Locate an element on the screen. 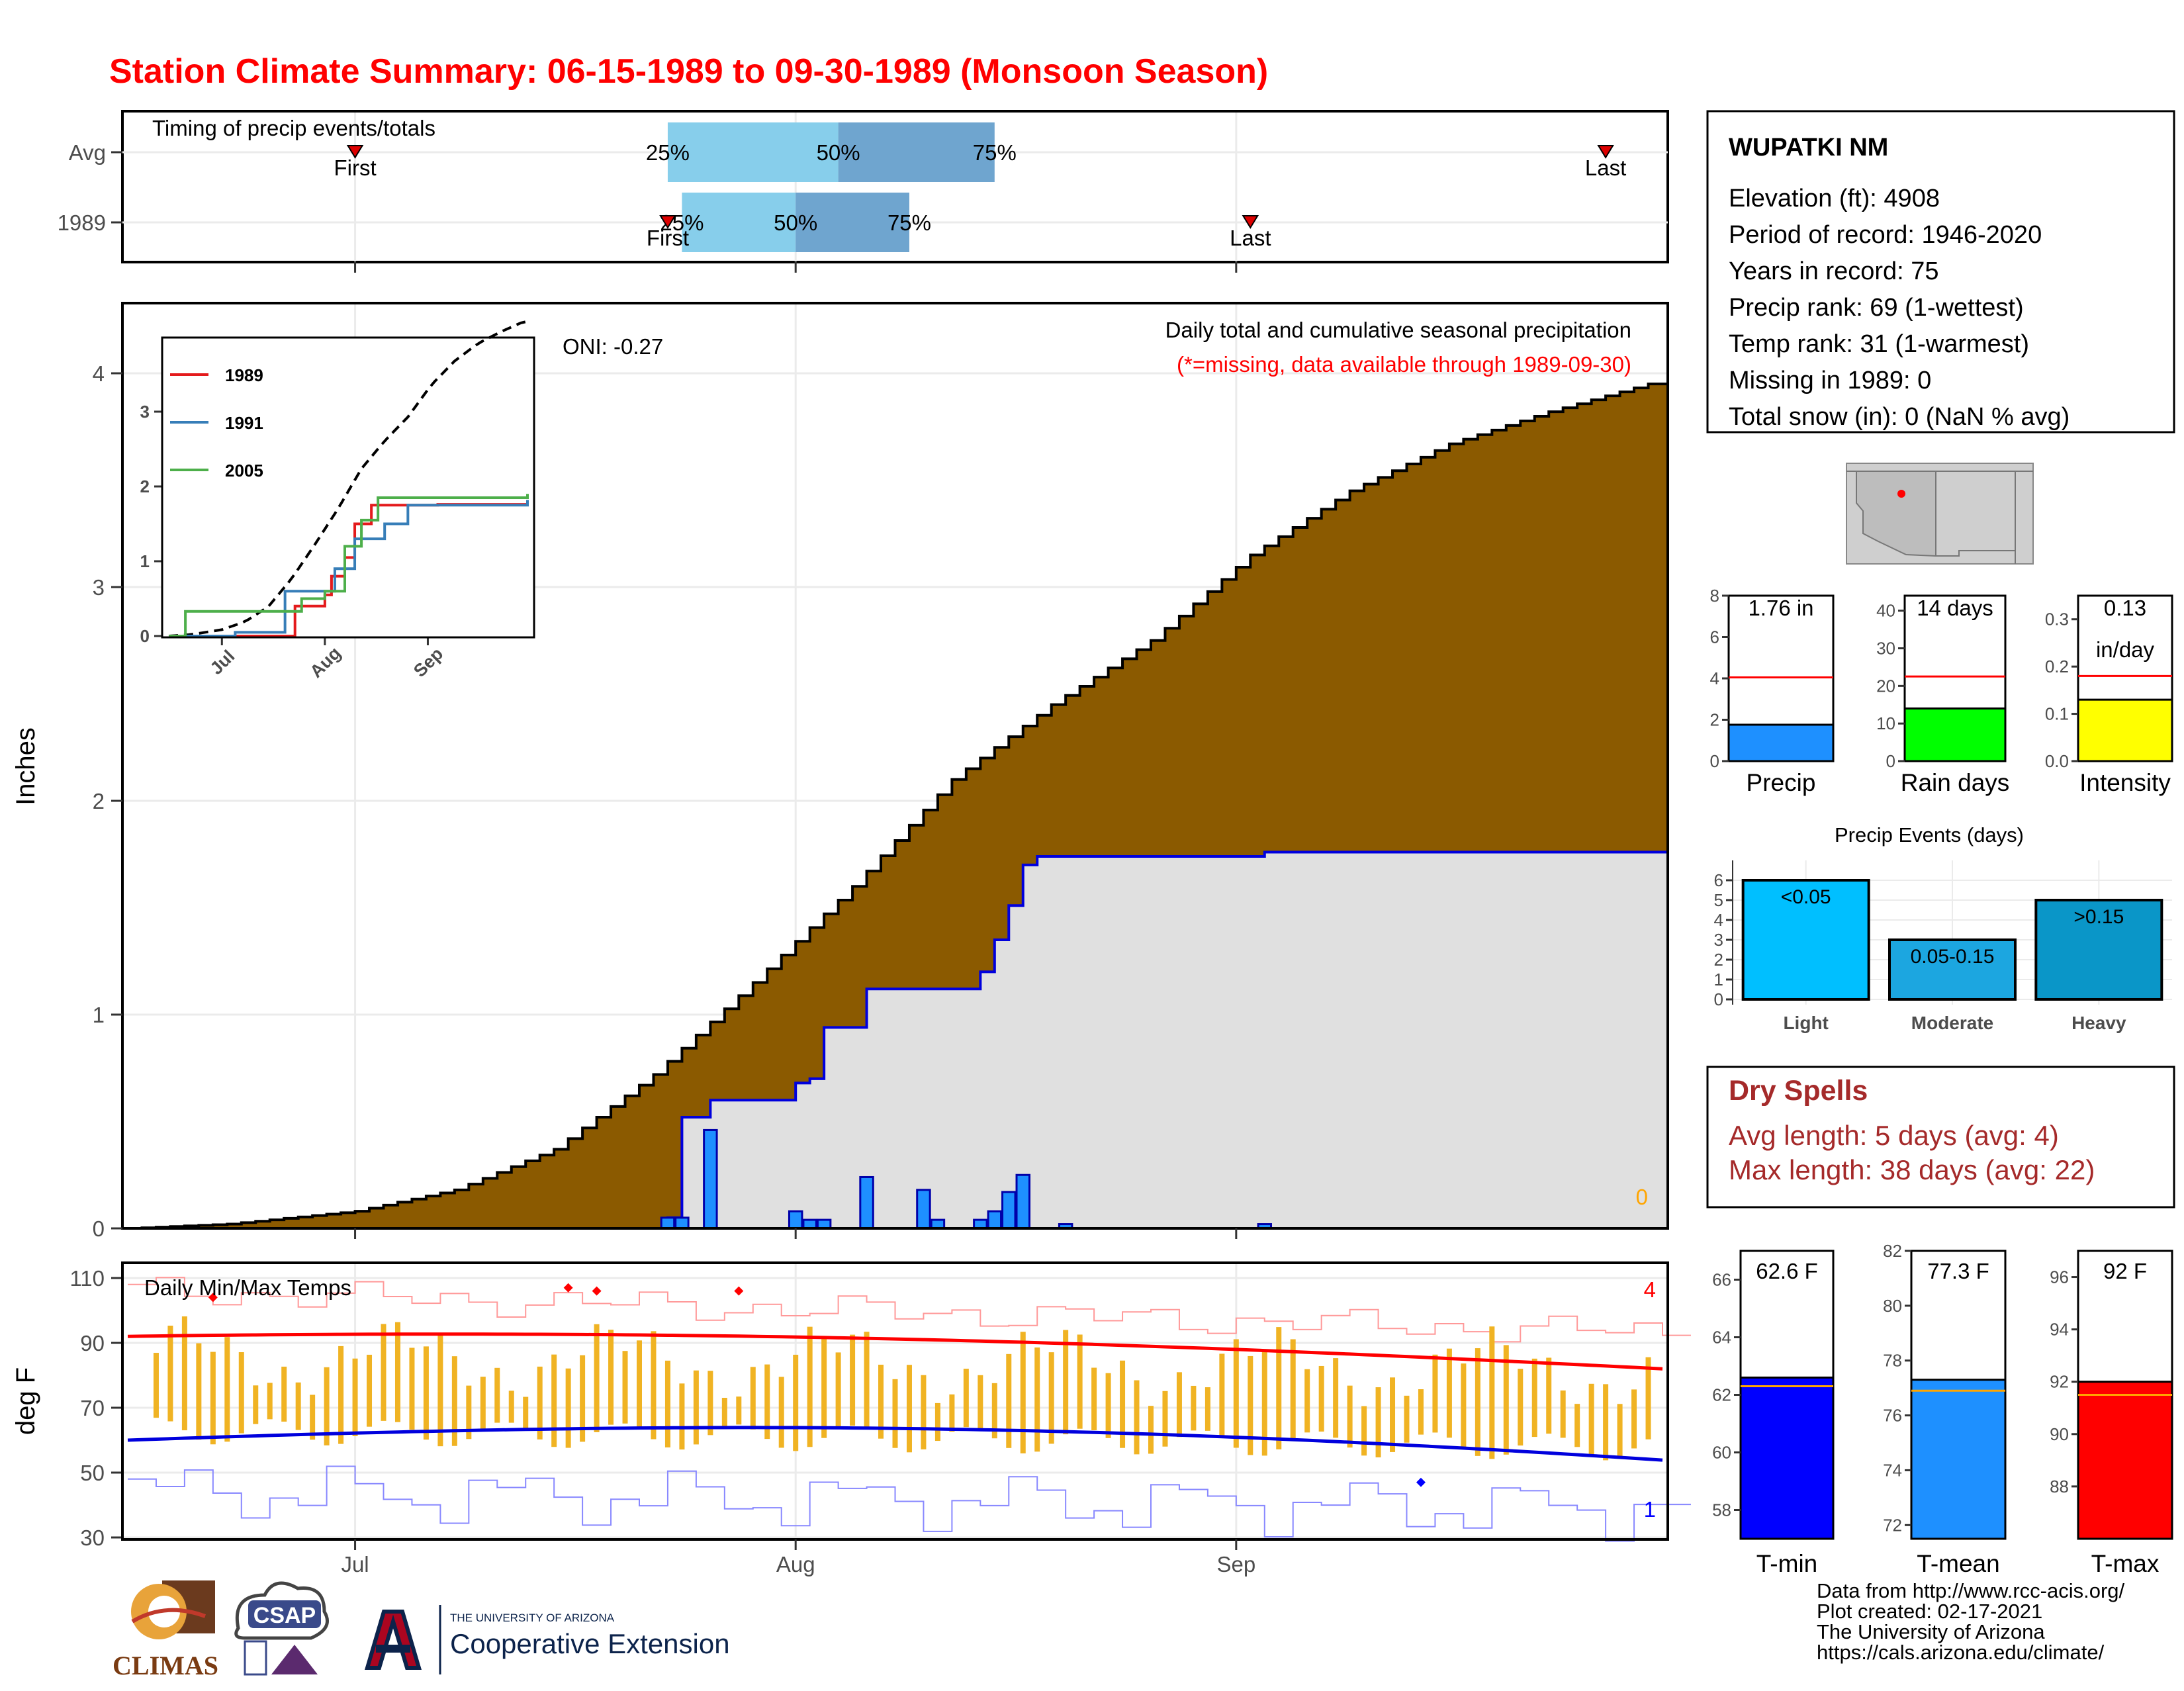 This screenshot has height=1691, width=2184. timing-marker-label: First is located at coordinates (355, 168).